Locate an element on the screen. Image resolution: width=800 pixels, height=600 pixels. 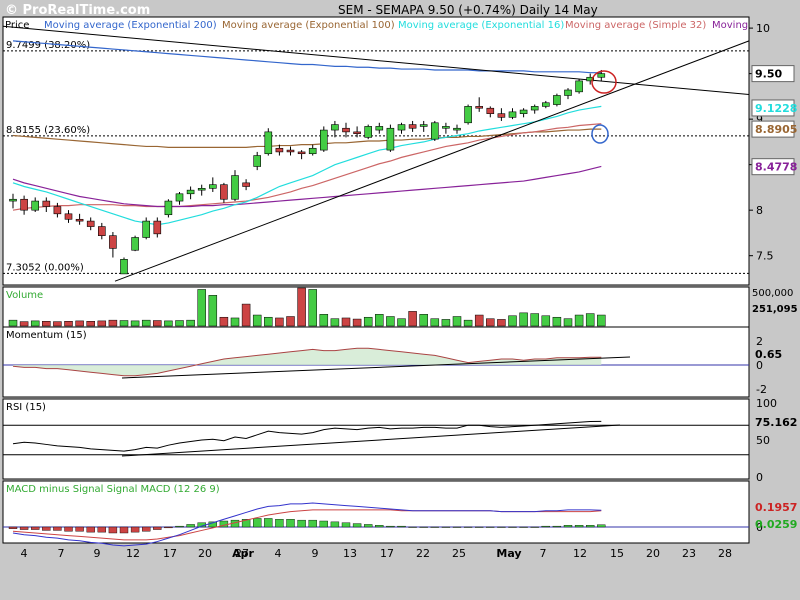
legend-item: Price is located at coordinates (17, 25).